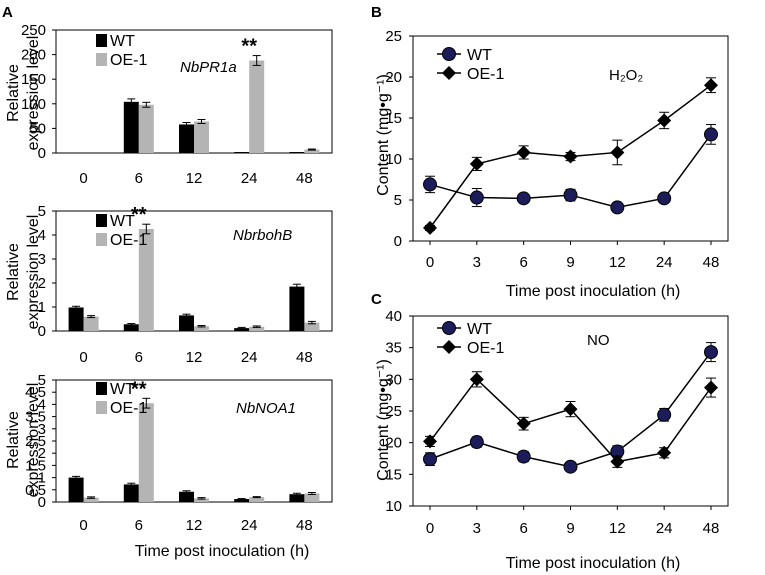 Image resolution: width=765 pixels, height=575 pixels. I want to click on B-ytick-label: 15, so click(393, 118).